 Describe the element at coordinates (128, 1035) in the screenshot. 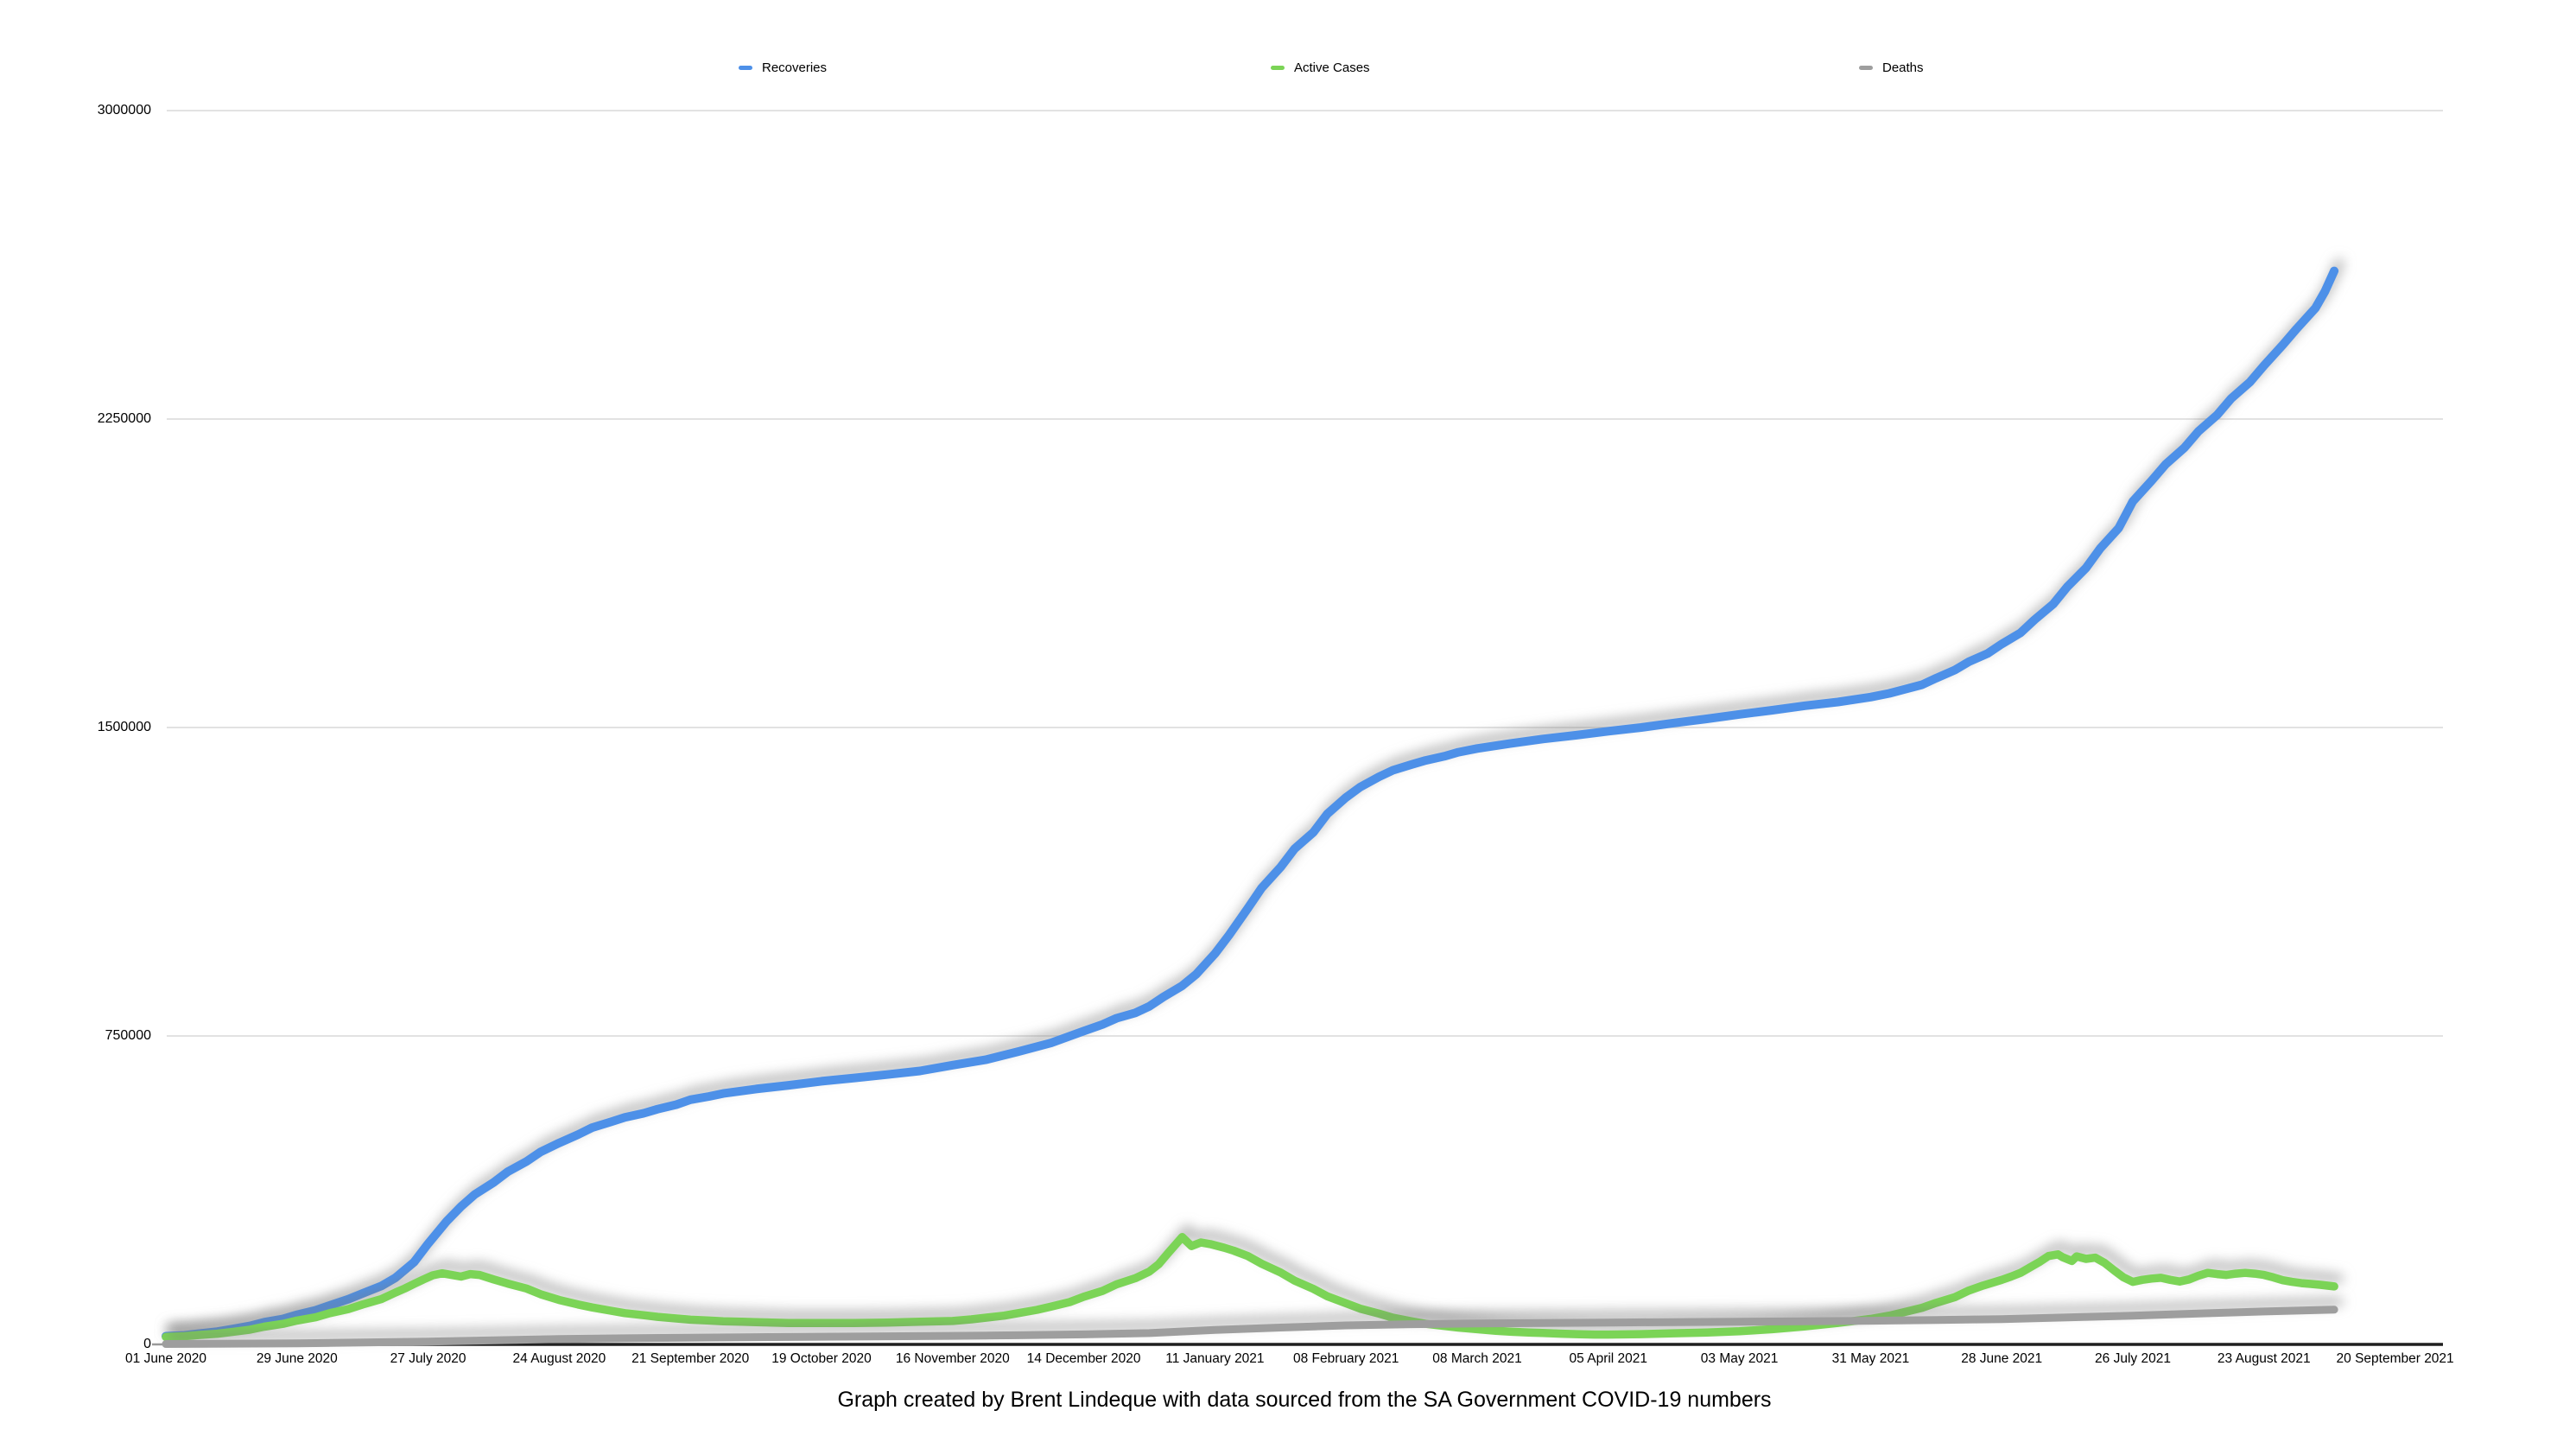

I see `y-axis-label: 750000` at that location.